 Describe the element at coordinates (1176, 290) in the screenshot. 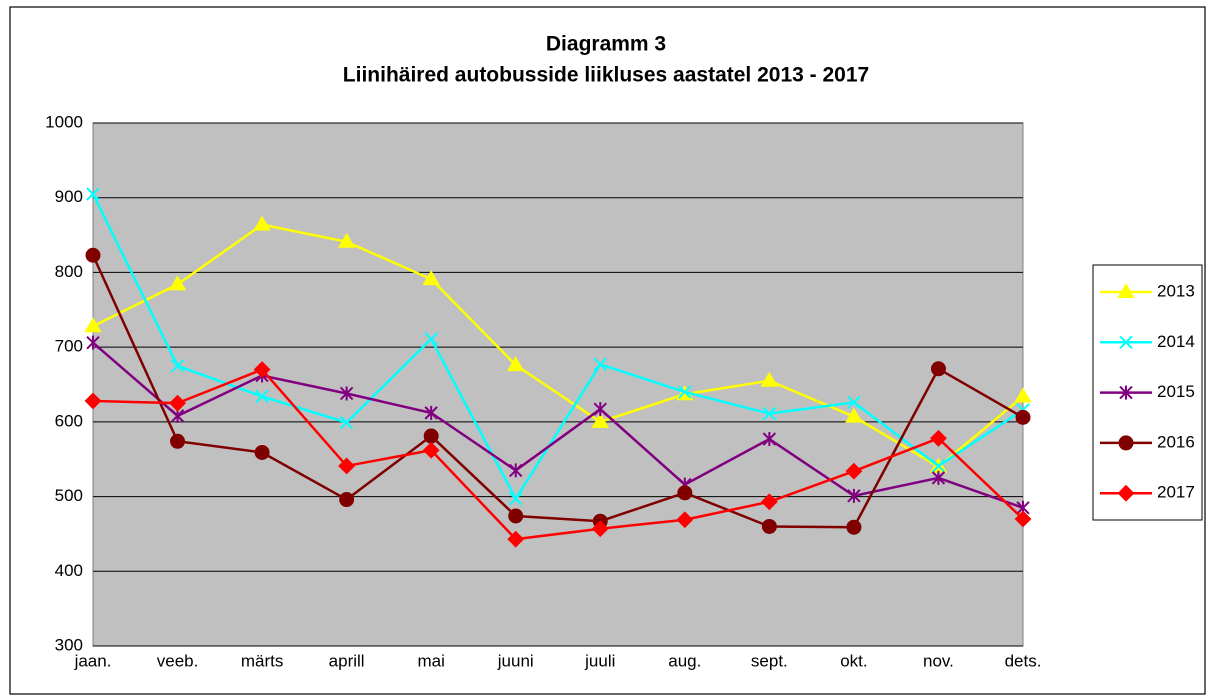

I see `legend-label: 2013` at that location.